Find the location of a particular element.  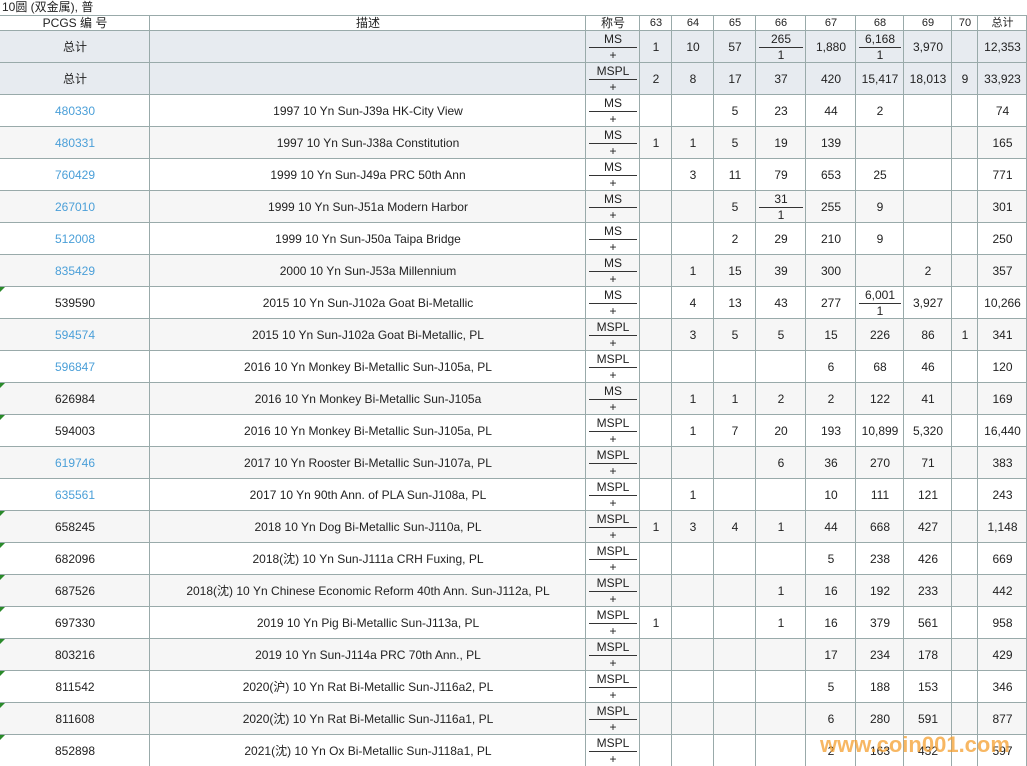

pcgs-number: 626984 is located at coordinates (75, 399).